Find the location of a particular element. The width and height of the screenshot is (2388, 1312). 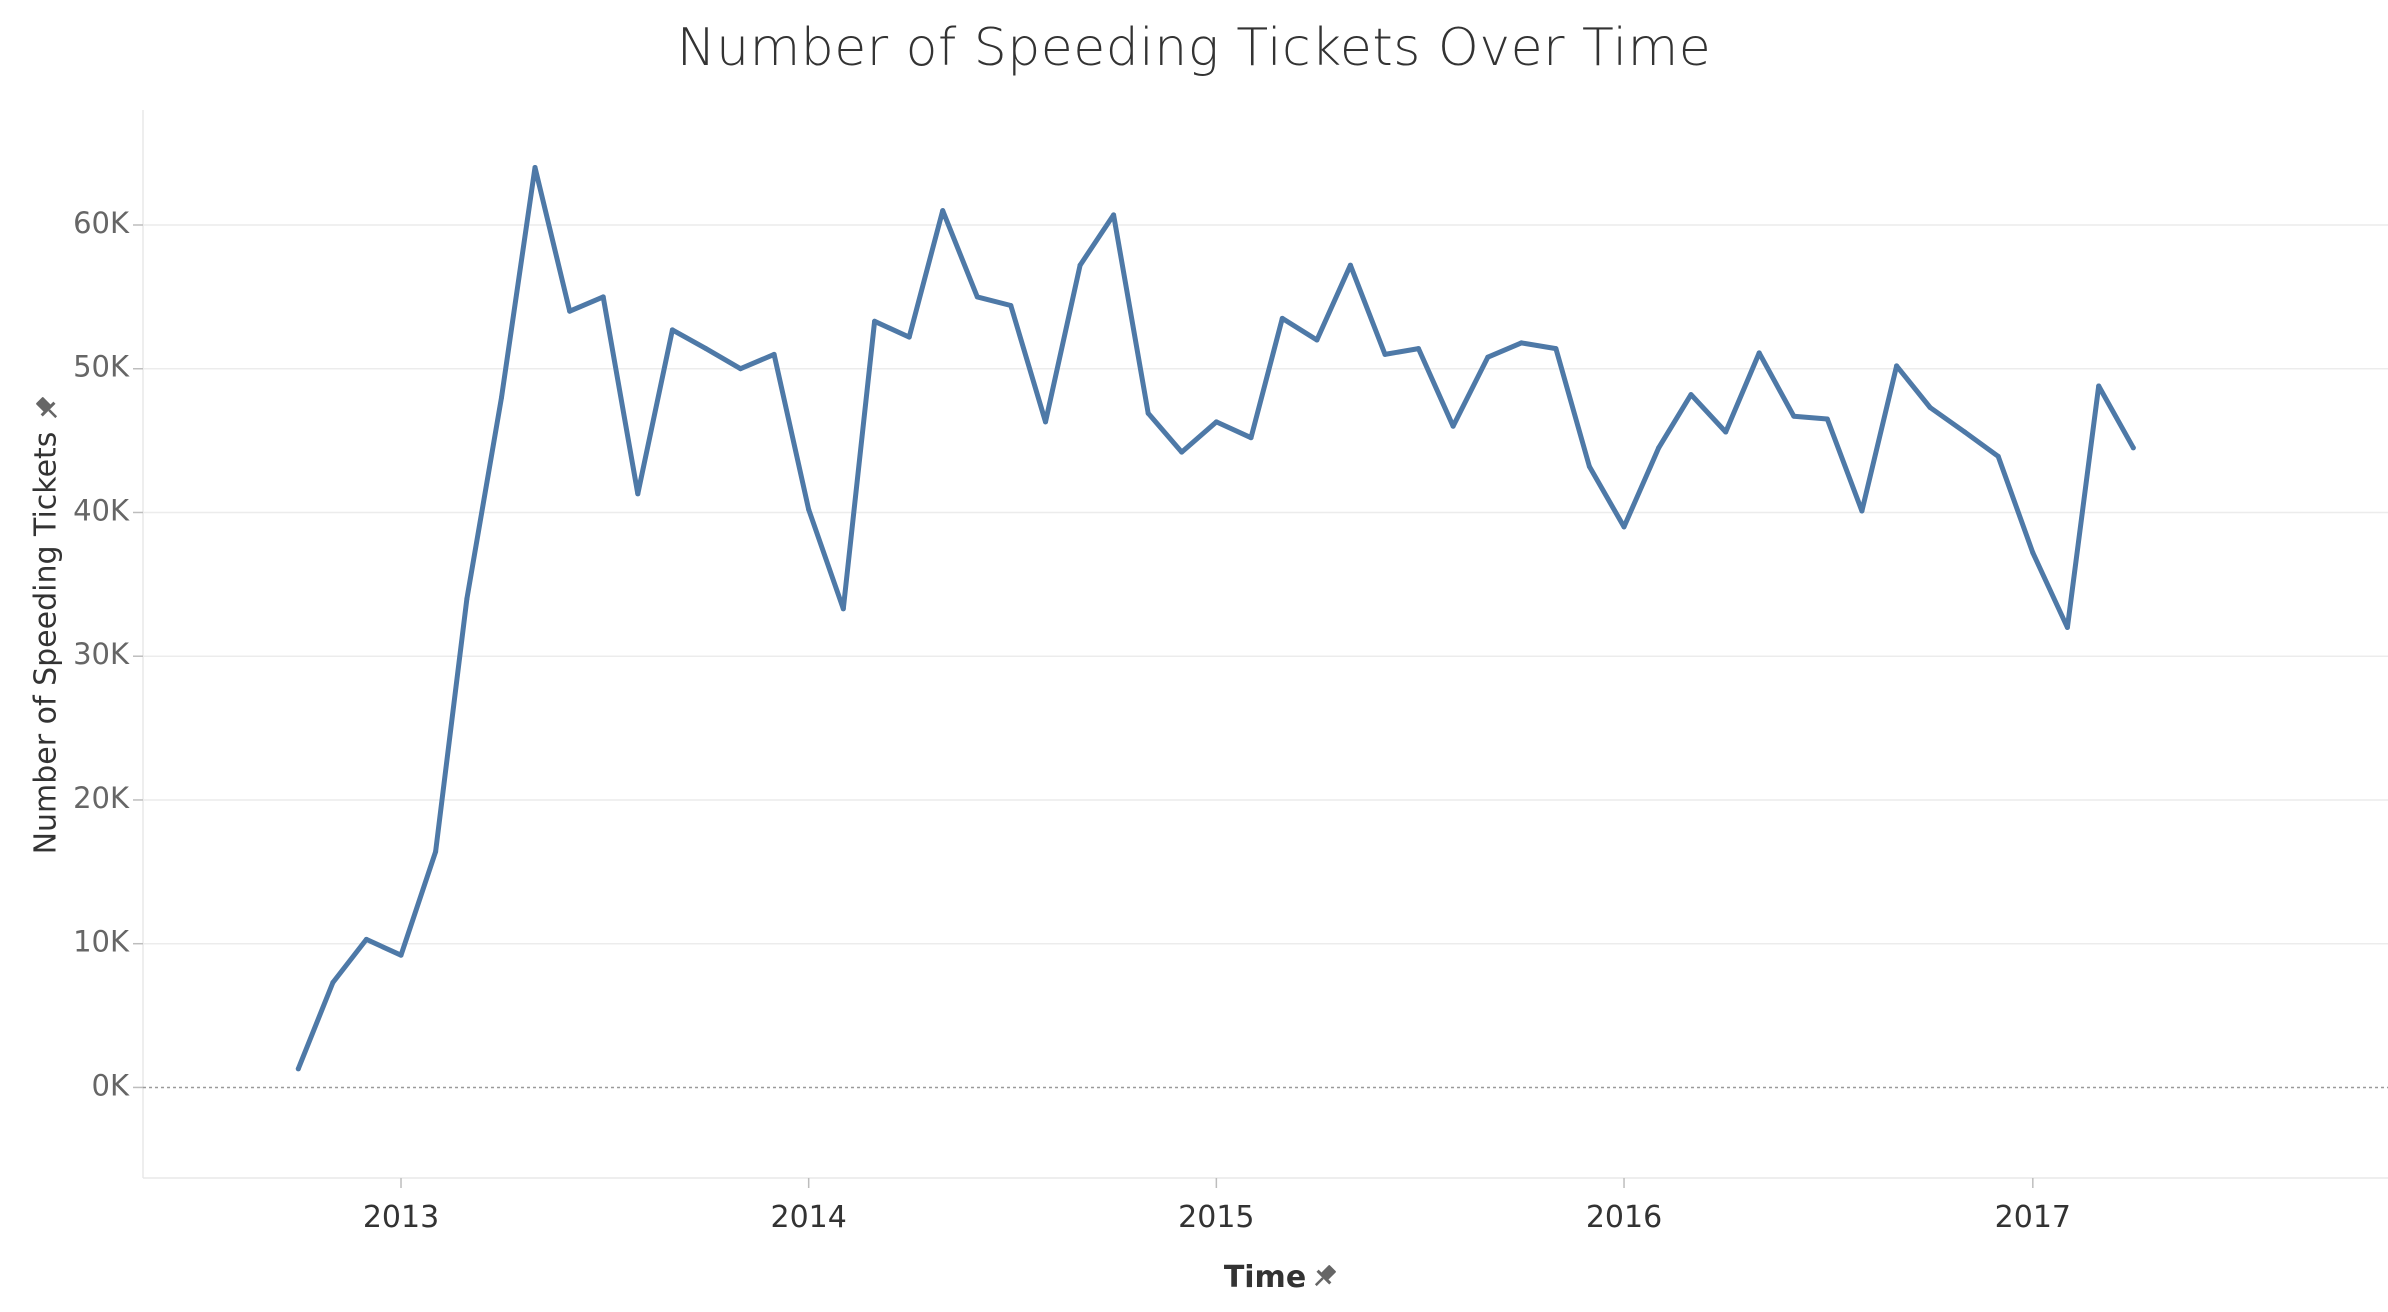

x-tick-label: 2017 is located at coordinates (2033, 1217).